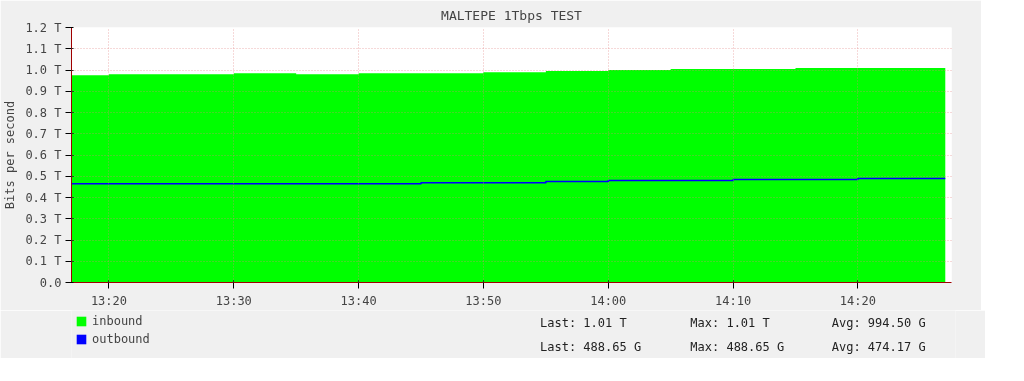 The image size is (1024, 381). What do you see at coordinates (43, 218) in the screenshot?
I see `y-tick-label: 0.3 T` at bounding box center [43, 218].